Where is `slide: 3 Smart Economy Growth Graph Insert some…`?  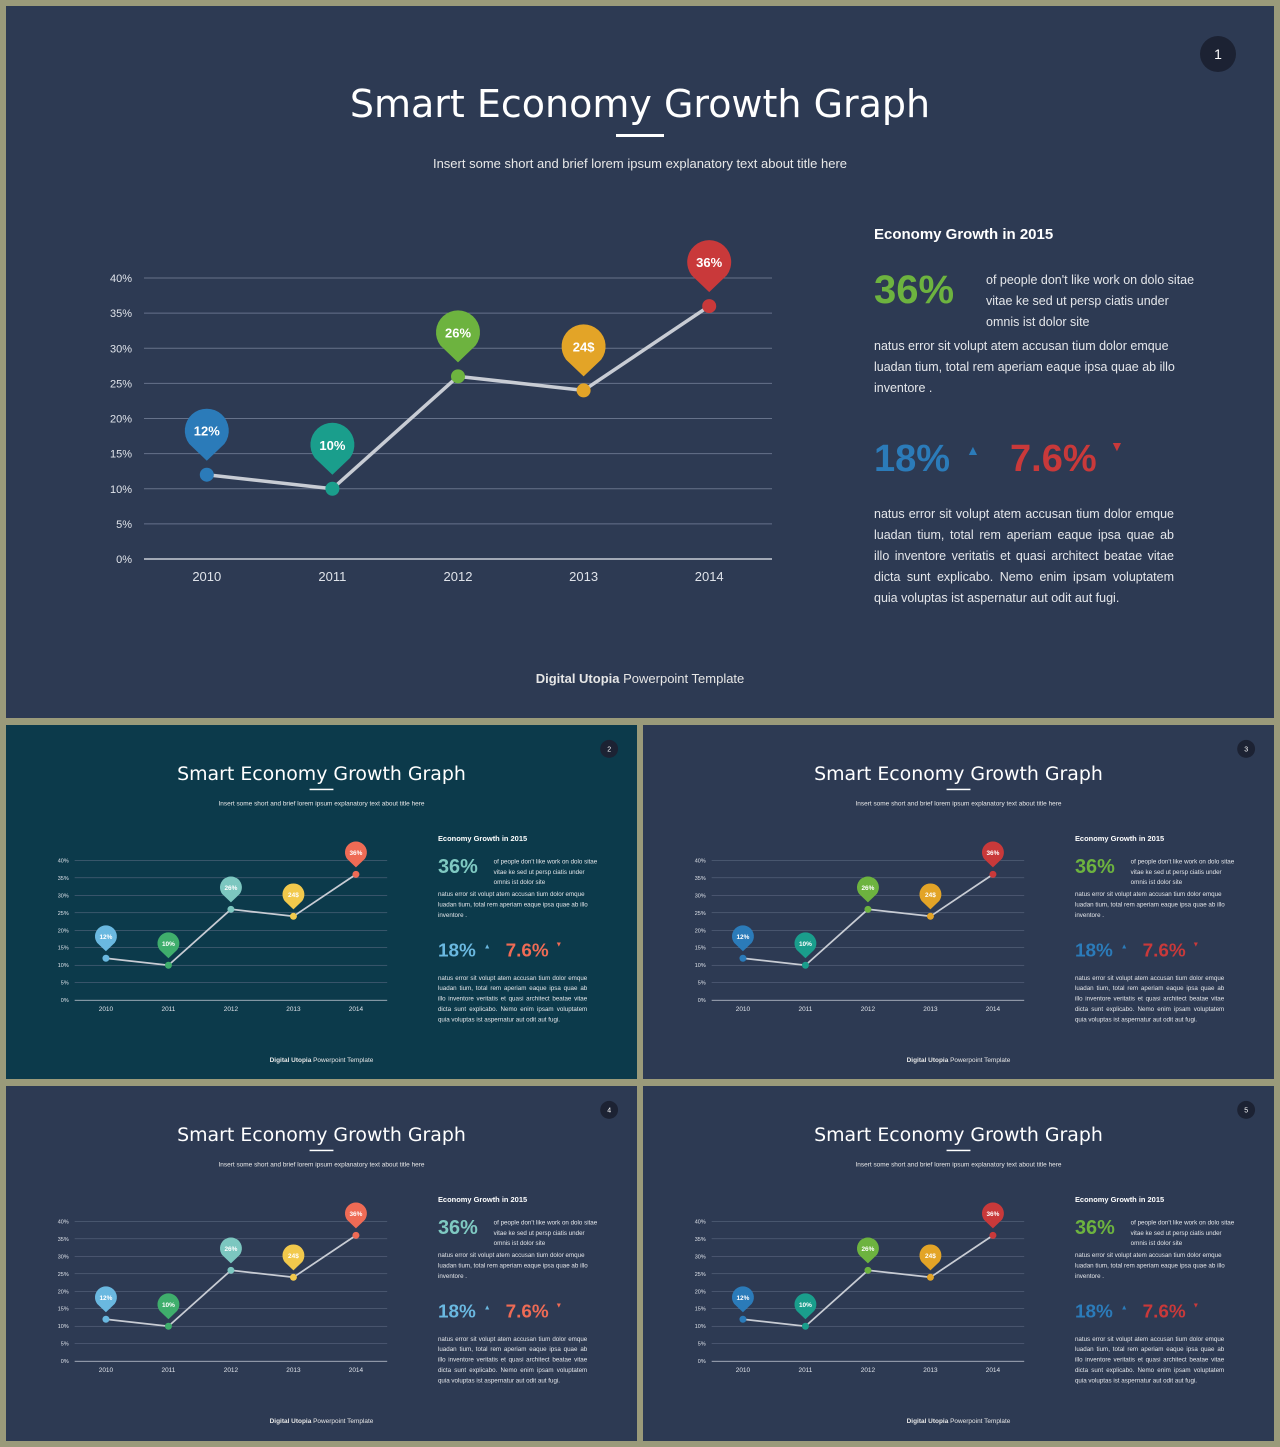 slide: 3 Smart Economy Growth Graph Insert some… is located at coordinates (958, 902).